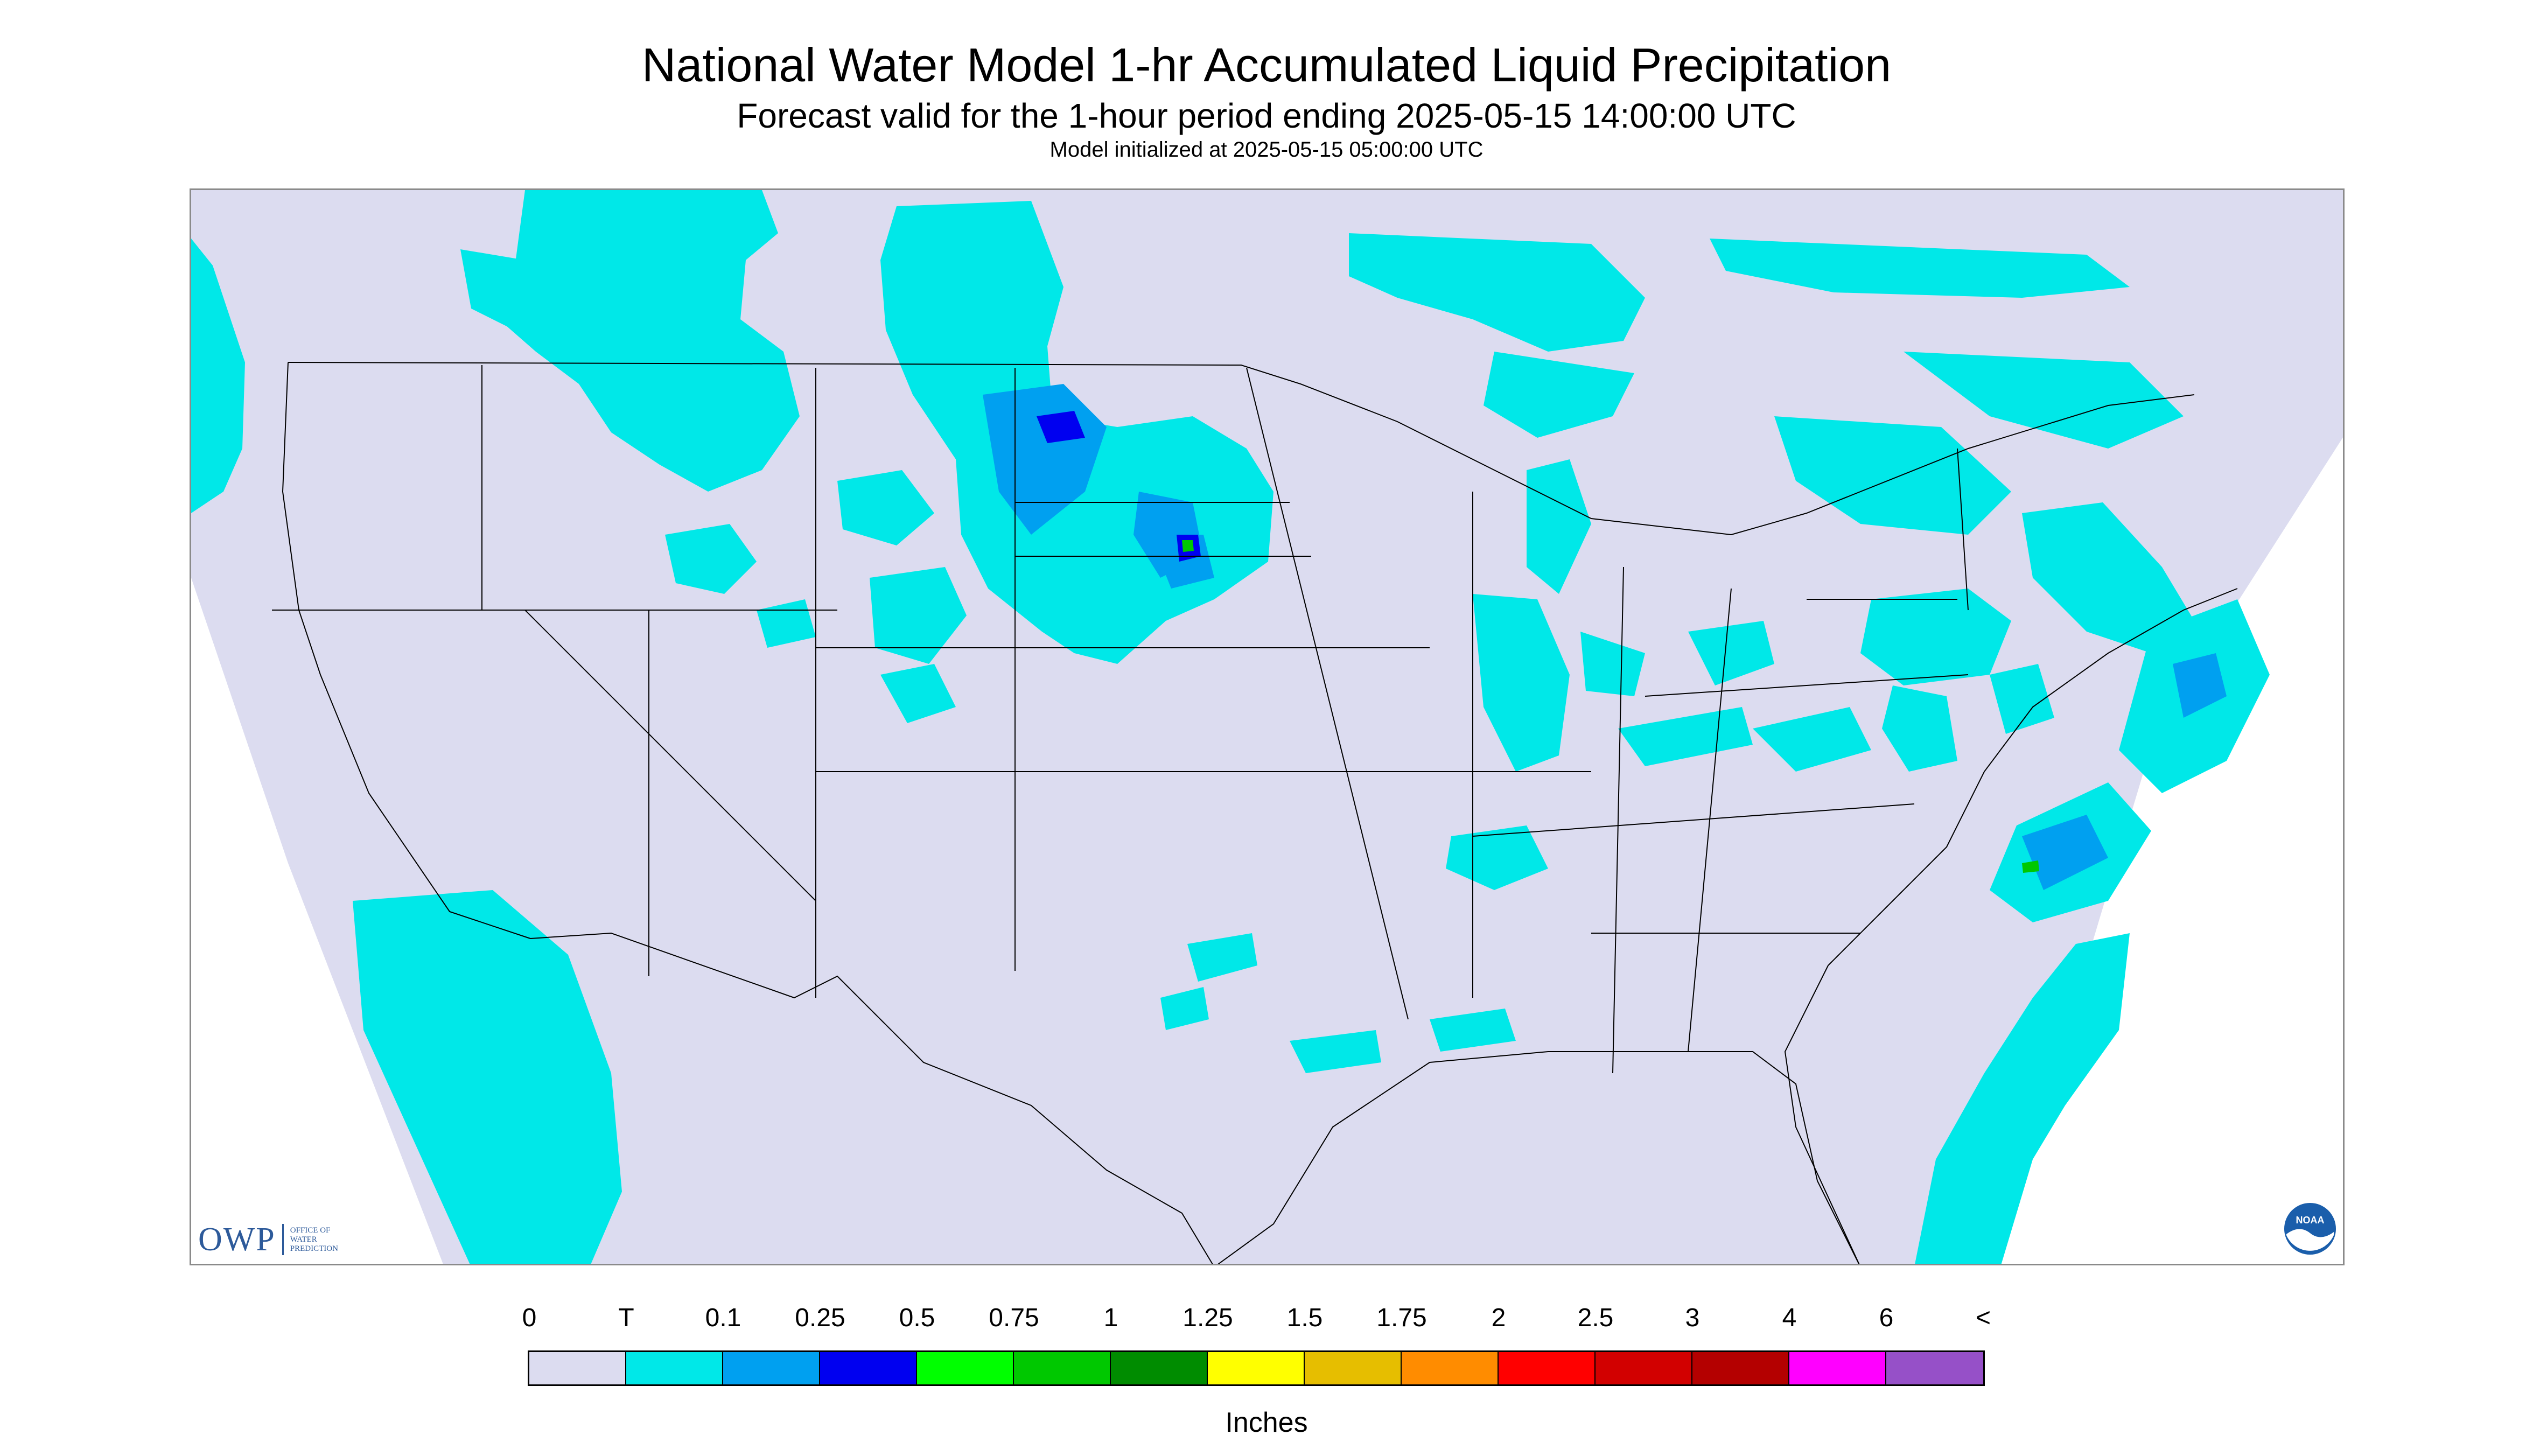  What do you see at coordinates (1935, 637) in the screenshot?
I see `precip-pennsylvania` at bounding box center [1935, 637].